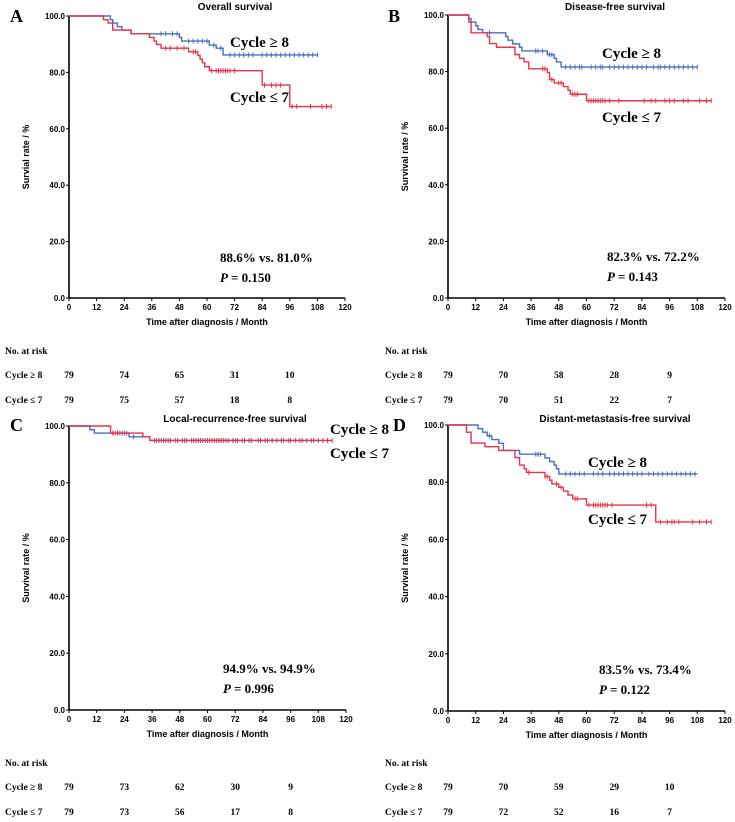 The image size is (735, 822). Describe the element at coordinates (16, 425) in the screenshot. I see `panel-letter: C` at that location.